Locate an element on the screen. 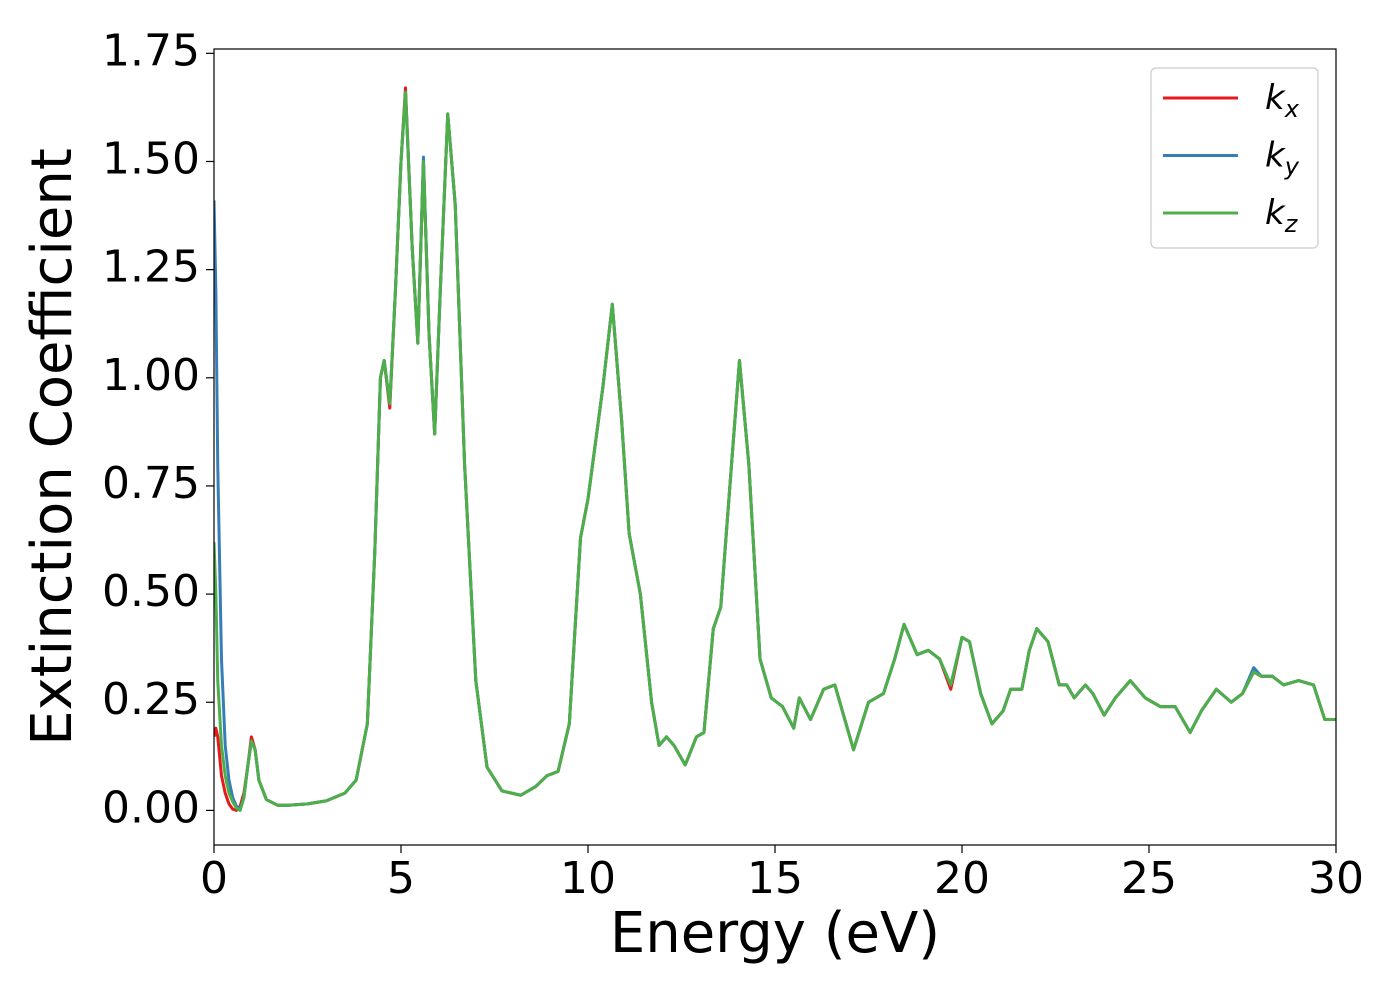 The height and width of the screenshot is (1000, 1400). legend-box is located at coordinates (1234, 158).